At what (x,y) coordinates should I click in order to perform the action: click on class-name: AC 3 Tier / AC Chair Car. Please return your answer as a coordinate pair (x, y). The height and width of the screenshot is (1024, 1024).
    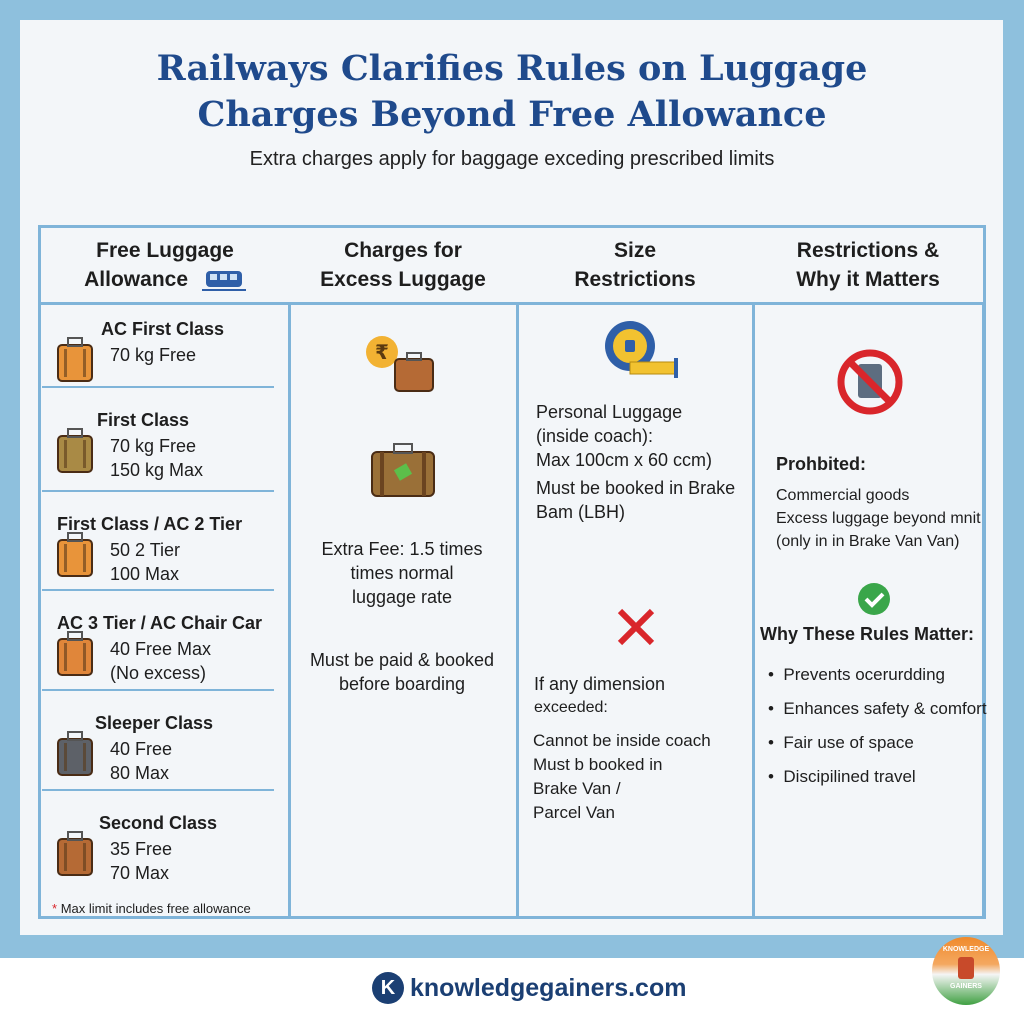
    Looking at the image, I should click on (160, 623).